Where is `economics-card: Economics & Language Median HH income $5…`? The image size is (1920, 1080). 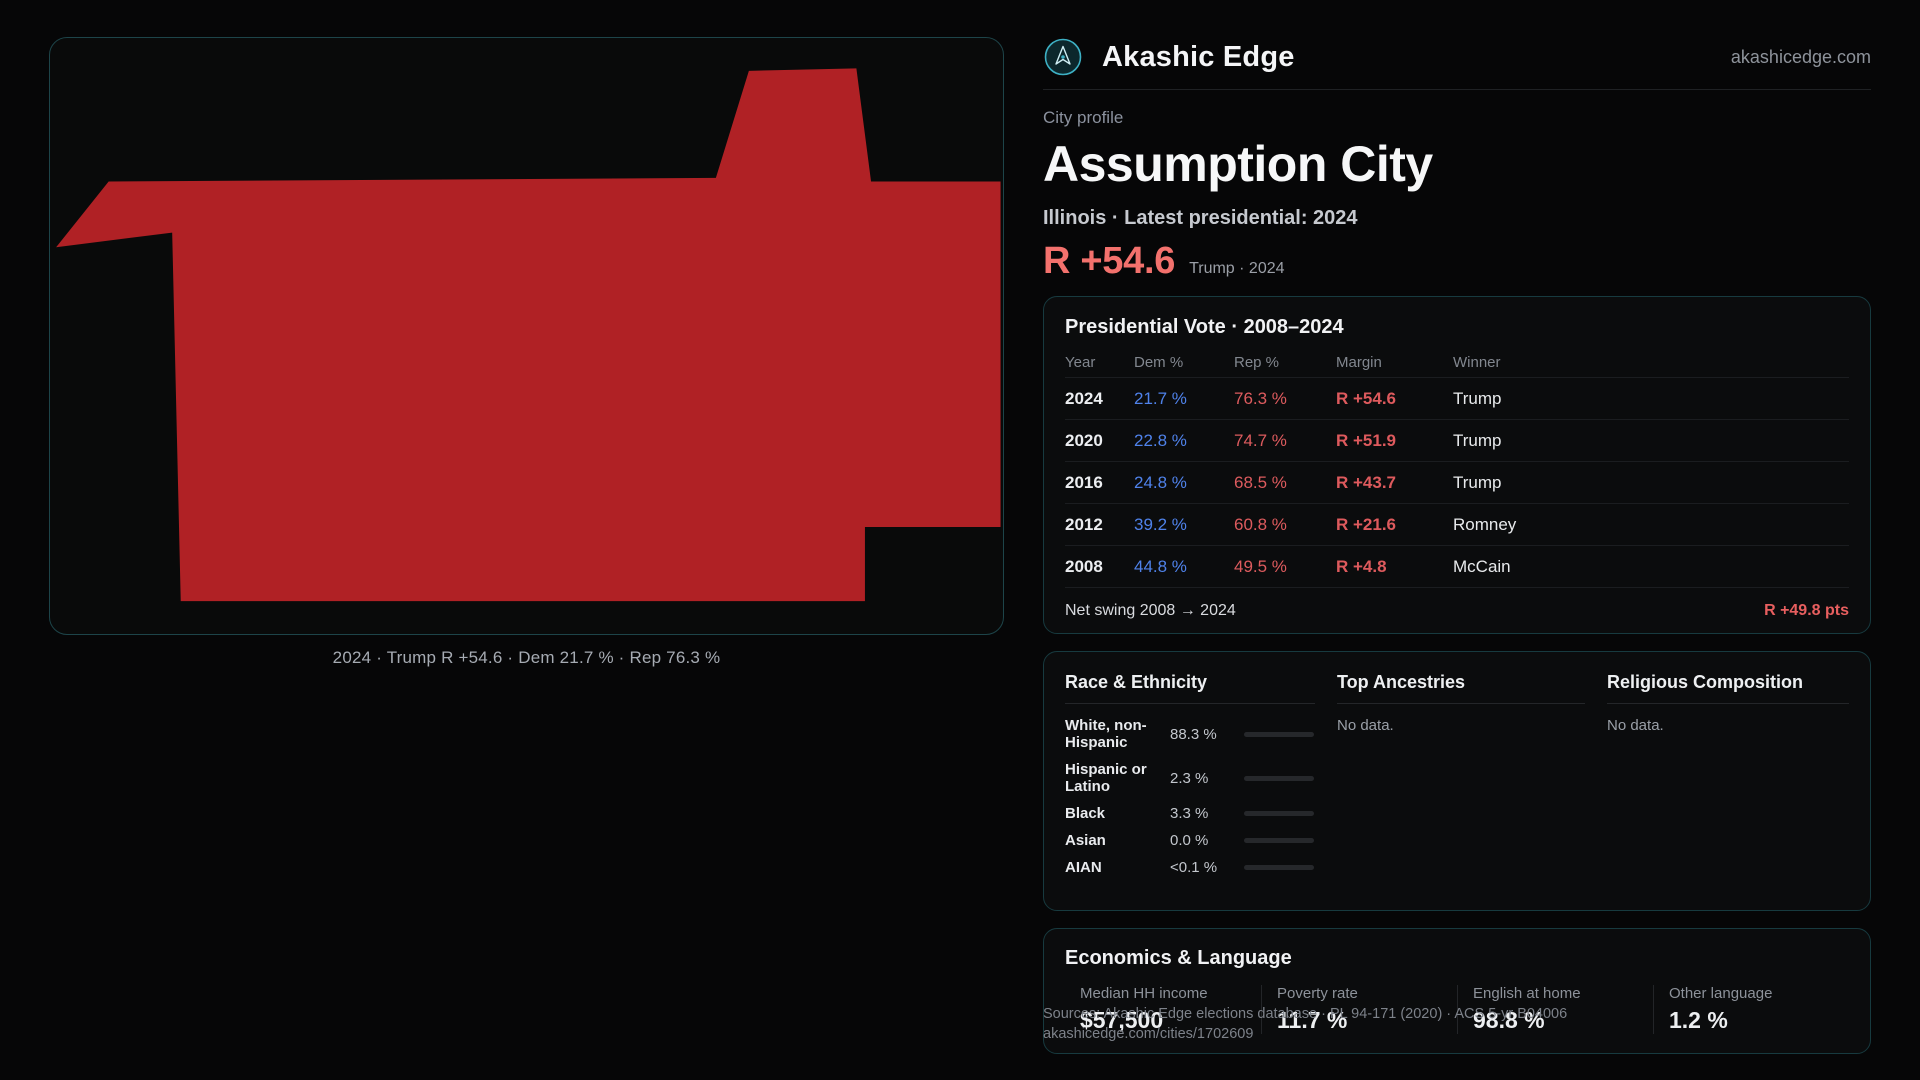 economics-card: Economics & Language Median HH income $5… is located at coordinates (1457, 991).